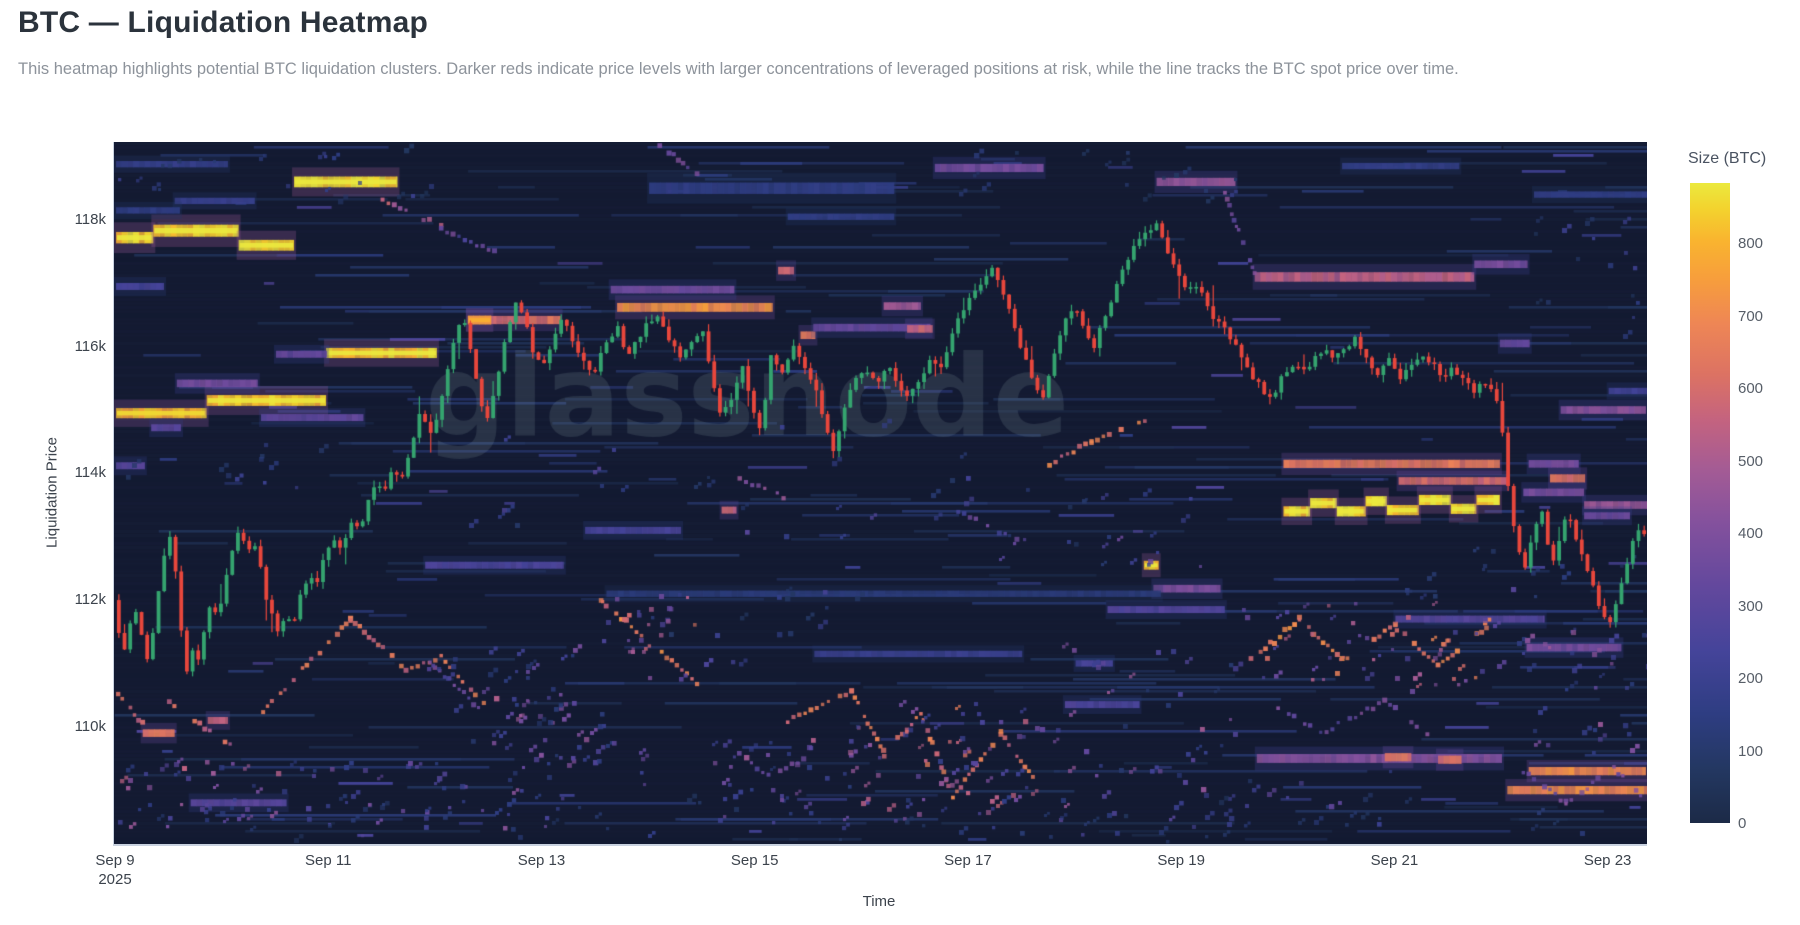  What do you see at coordinates (1751, 316) in the screenshot?
I see `colorbar-tick-label: 700` at bounding box center [1751, 316].